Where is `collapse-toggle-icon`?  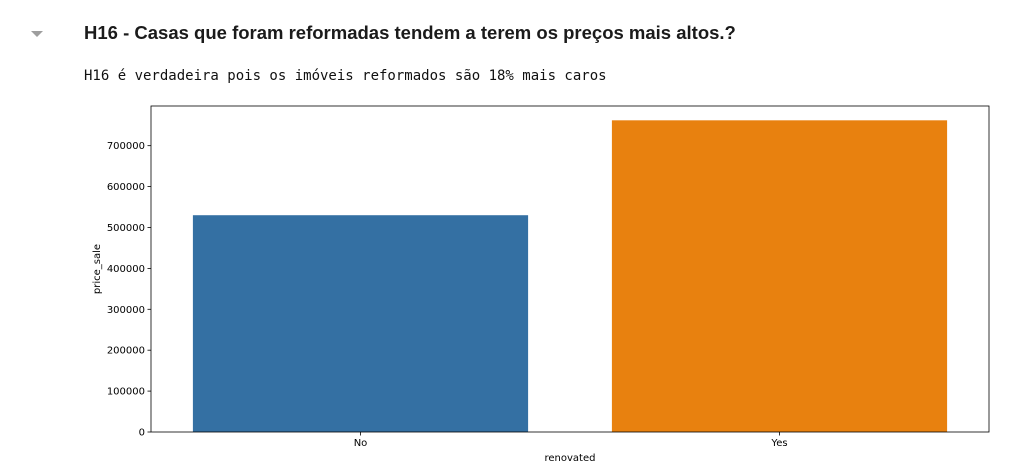
collapse-toggle-icon is located at coordinates (37, 34).